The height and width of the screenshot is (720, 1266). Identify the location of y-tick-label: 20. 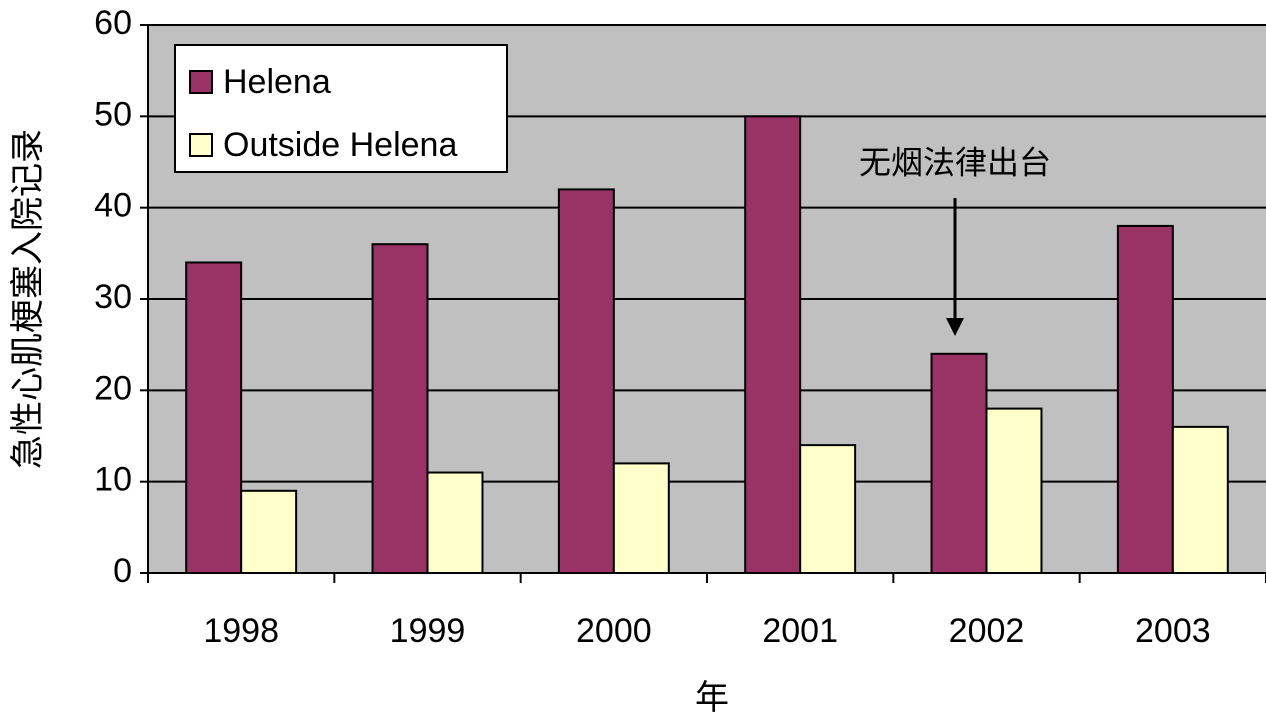
(113, 388).